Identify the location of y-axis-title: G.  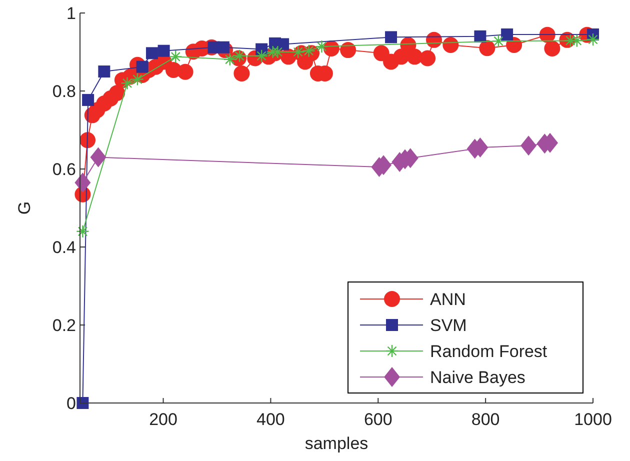
(24, 208).